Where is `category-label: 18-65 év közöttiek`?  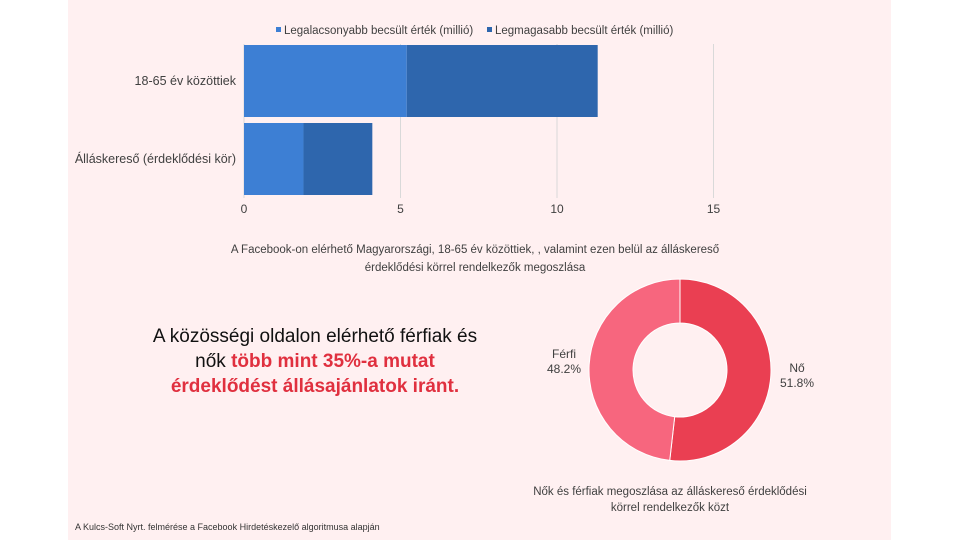
category-label: 18-65 év közöttiek is located at coordinates (186, 81).